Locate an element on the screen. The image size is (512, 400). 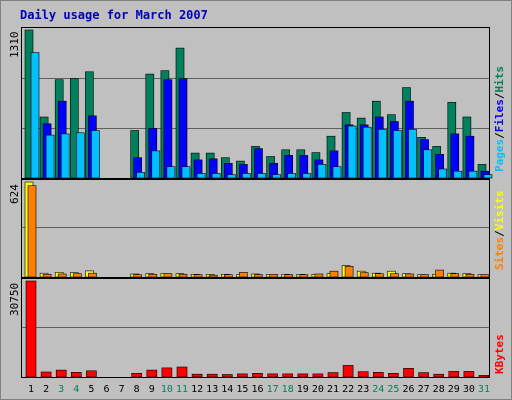
svg-text: Pages/Files/Hits is located at coordinates (499, 119).